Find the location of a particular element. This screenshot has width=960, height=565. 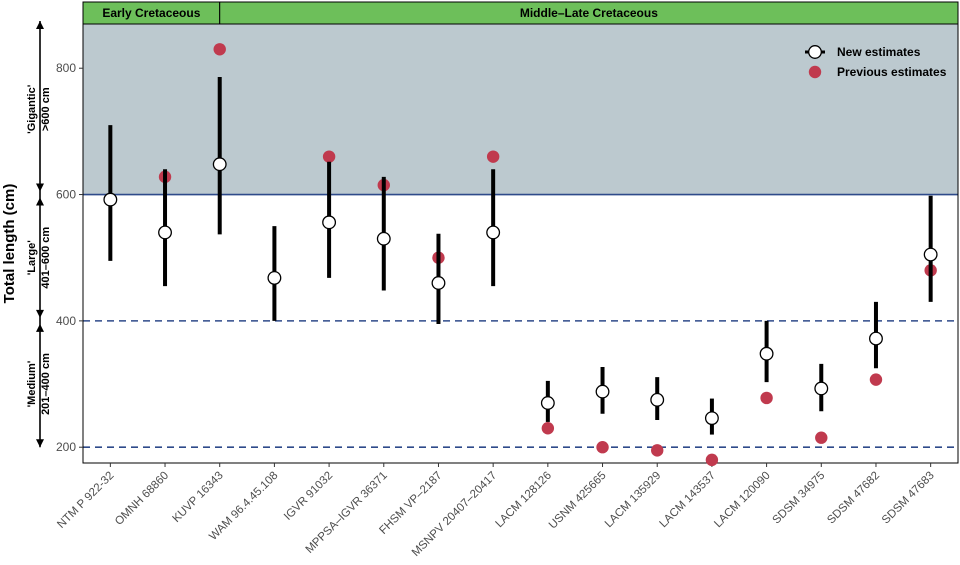

period-band is located at coordinates (589, 13).